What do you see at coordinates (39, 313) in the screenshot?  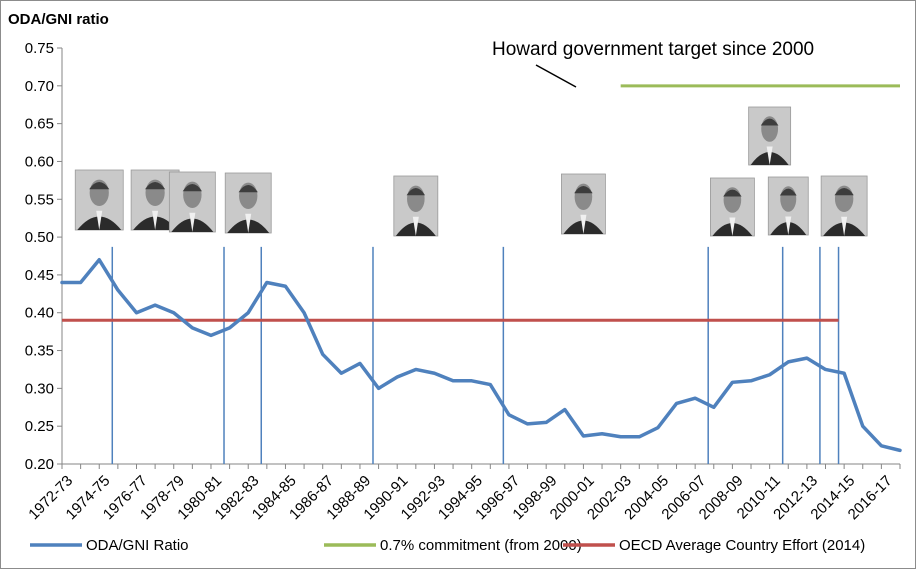 I see `y-tick-label: 0.40` at bounding box center [39, 313].